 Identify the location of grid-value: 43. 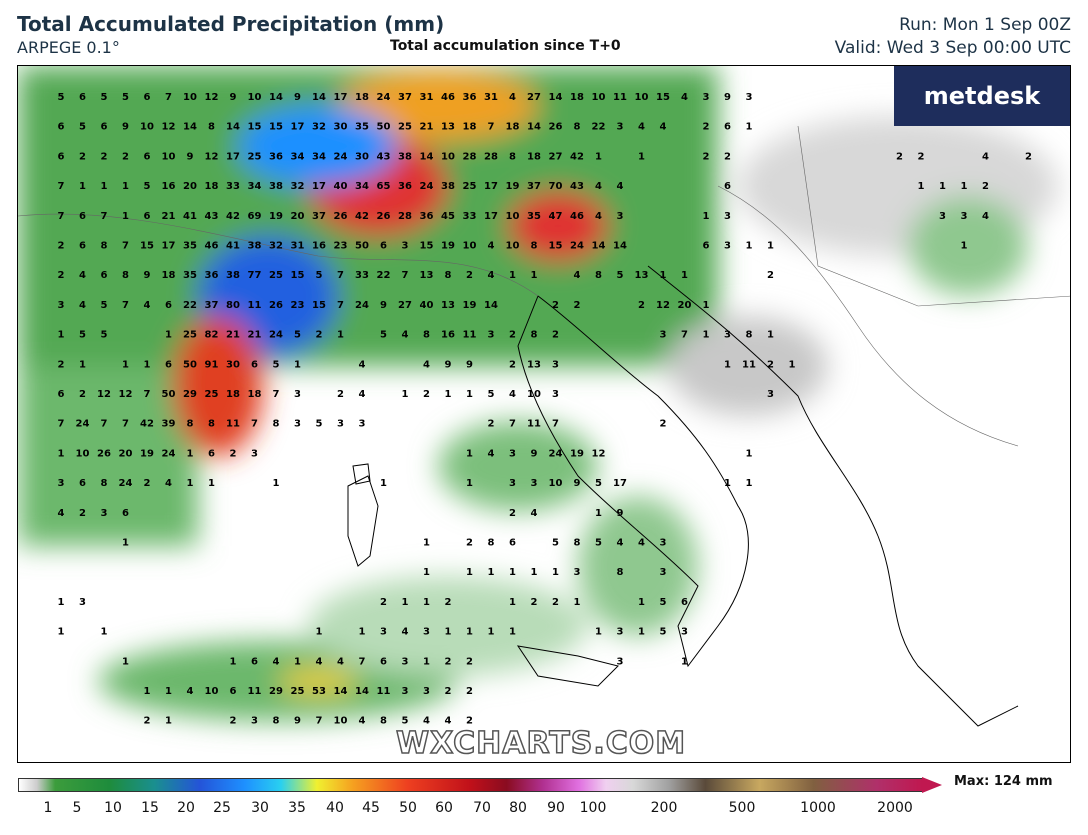
(577, 186).